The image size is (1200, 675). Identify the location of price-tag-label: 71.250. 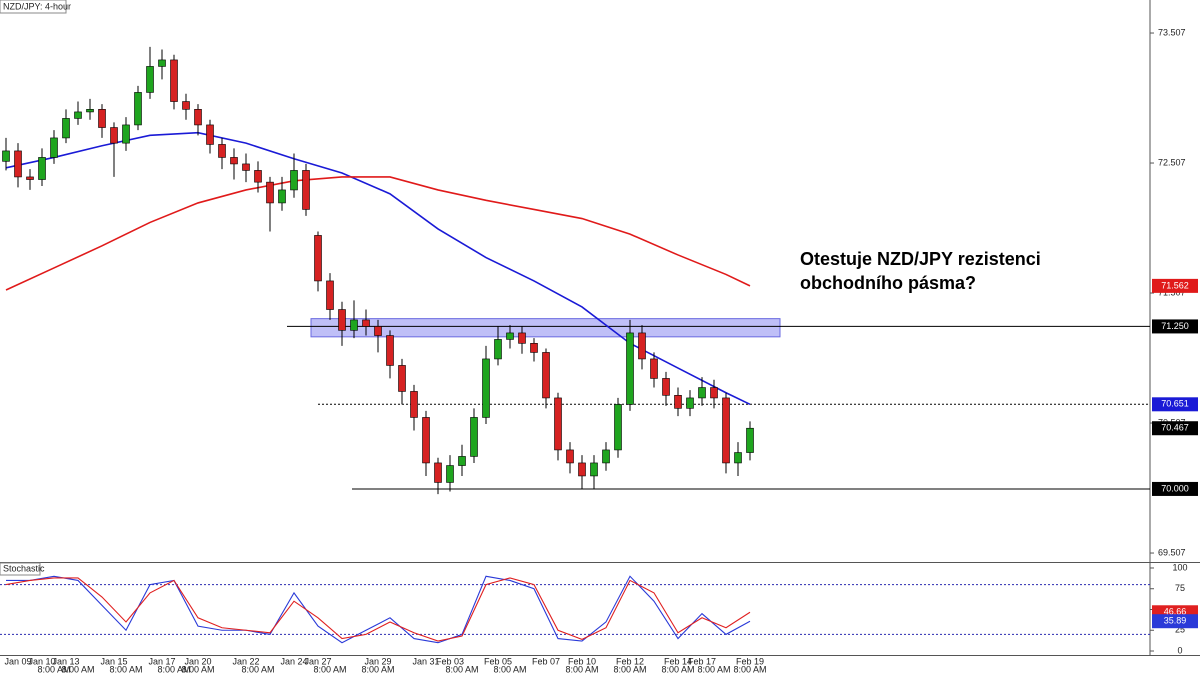
(1175, 326).